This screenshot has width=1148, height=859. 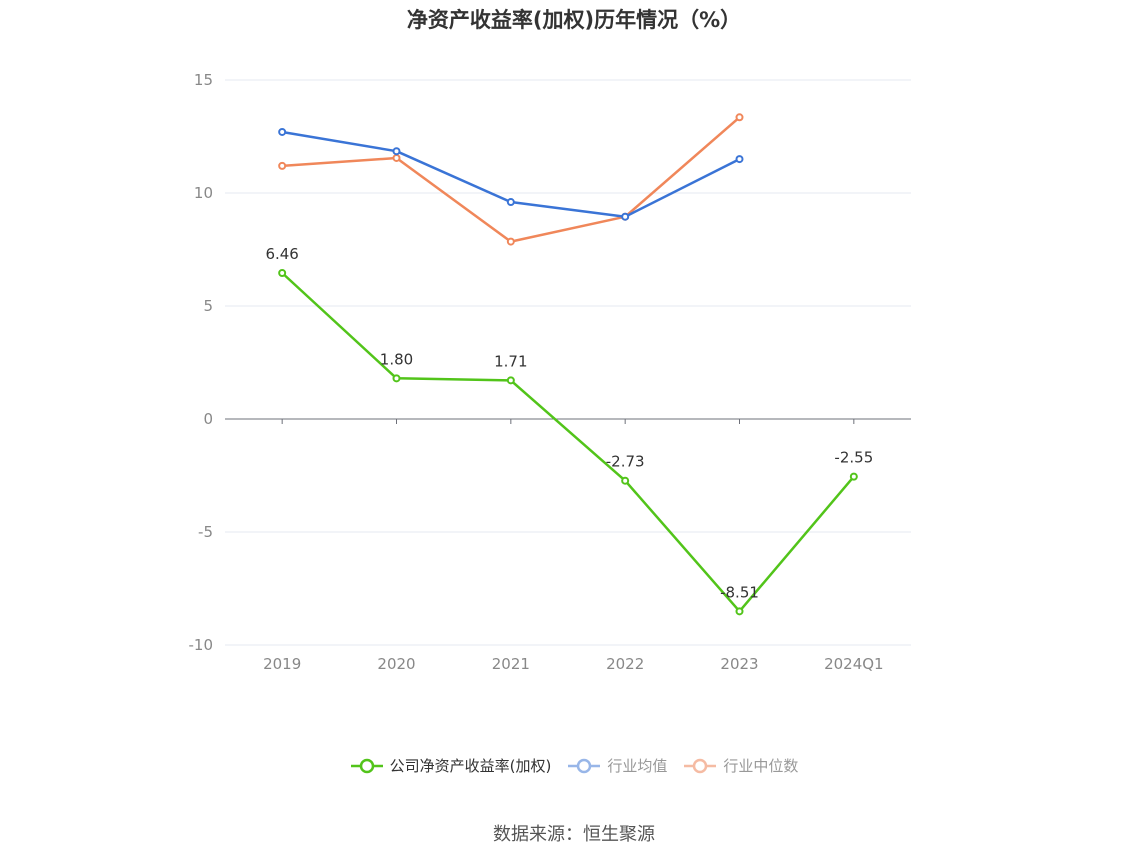 What do you see at coordinates (396, 664) in the screenshot?
I see `x-tick-label: 2020` at bounding box center [396, 664].